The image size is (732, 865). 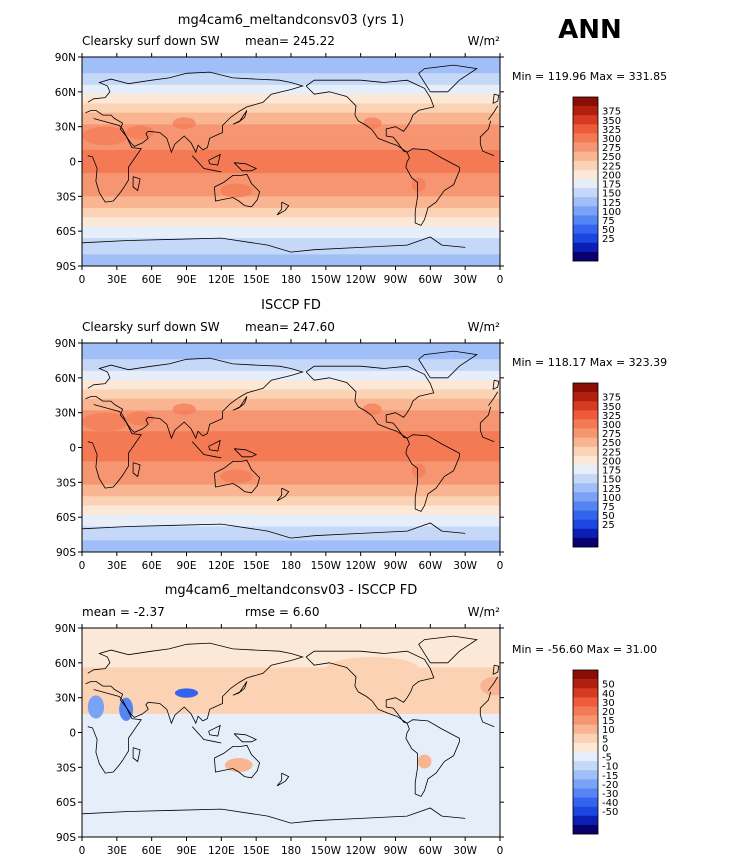 I want to click on colorbar-frame, so click(x=585, y=465).